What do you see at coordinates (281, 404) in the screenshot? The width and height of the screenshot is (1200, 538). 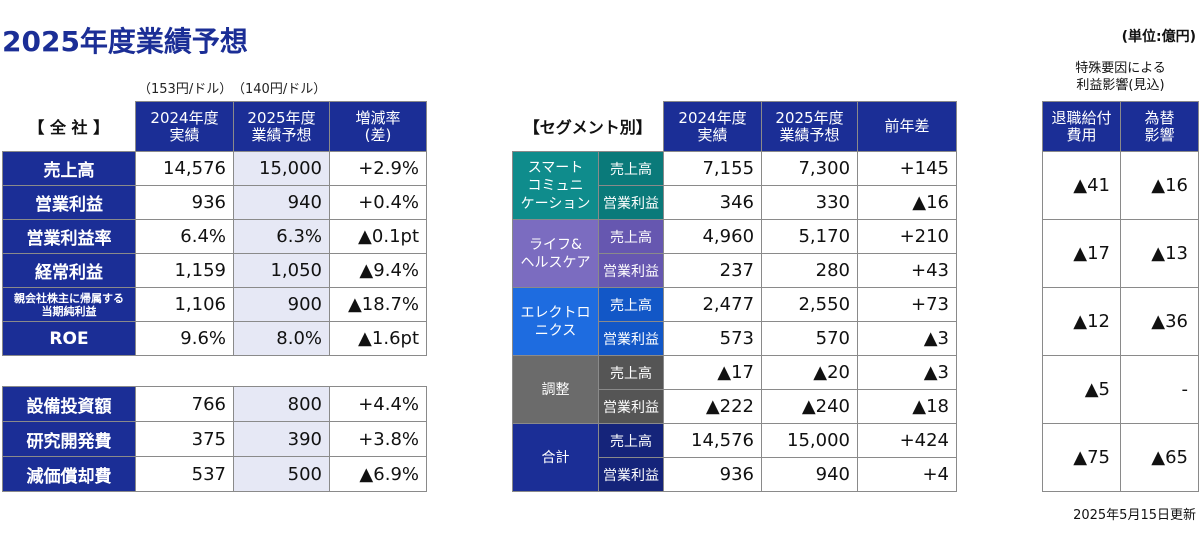 I see `capex-value-2025: 800` at bounding box center [281, 404].